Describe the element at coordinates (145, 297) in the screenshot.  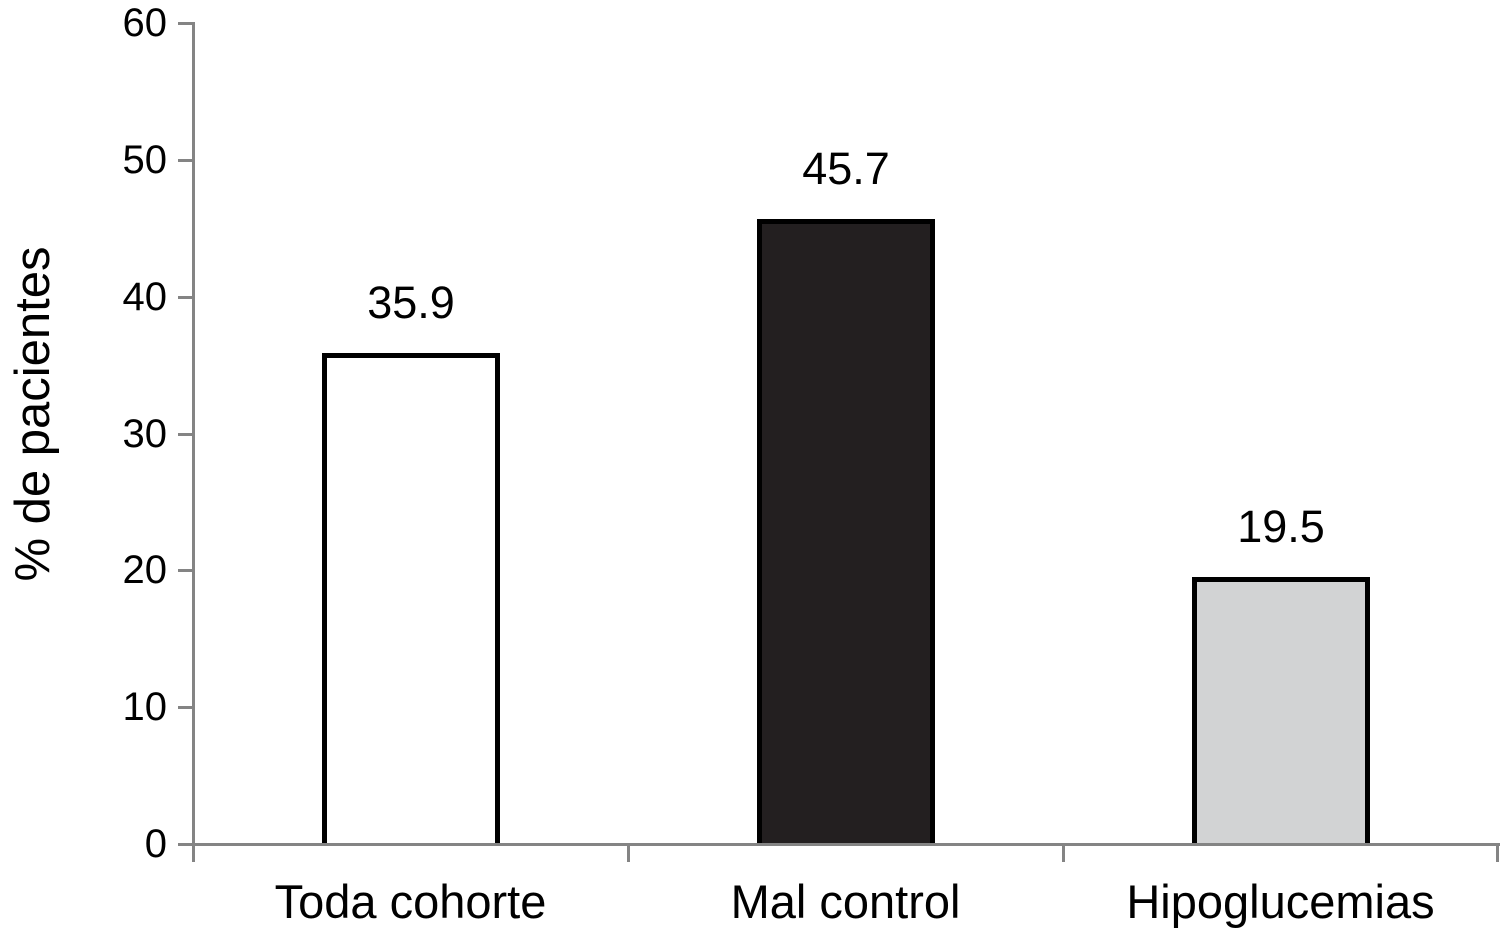
I see `y-axis-tick-label: 40` at that location.